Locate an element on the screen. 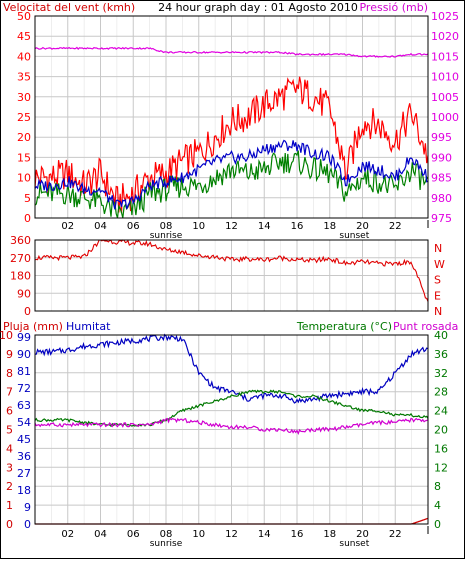  humidity-tick-label: 45 is located at coordinates (24, 439).